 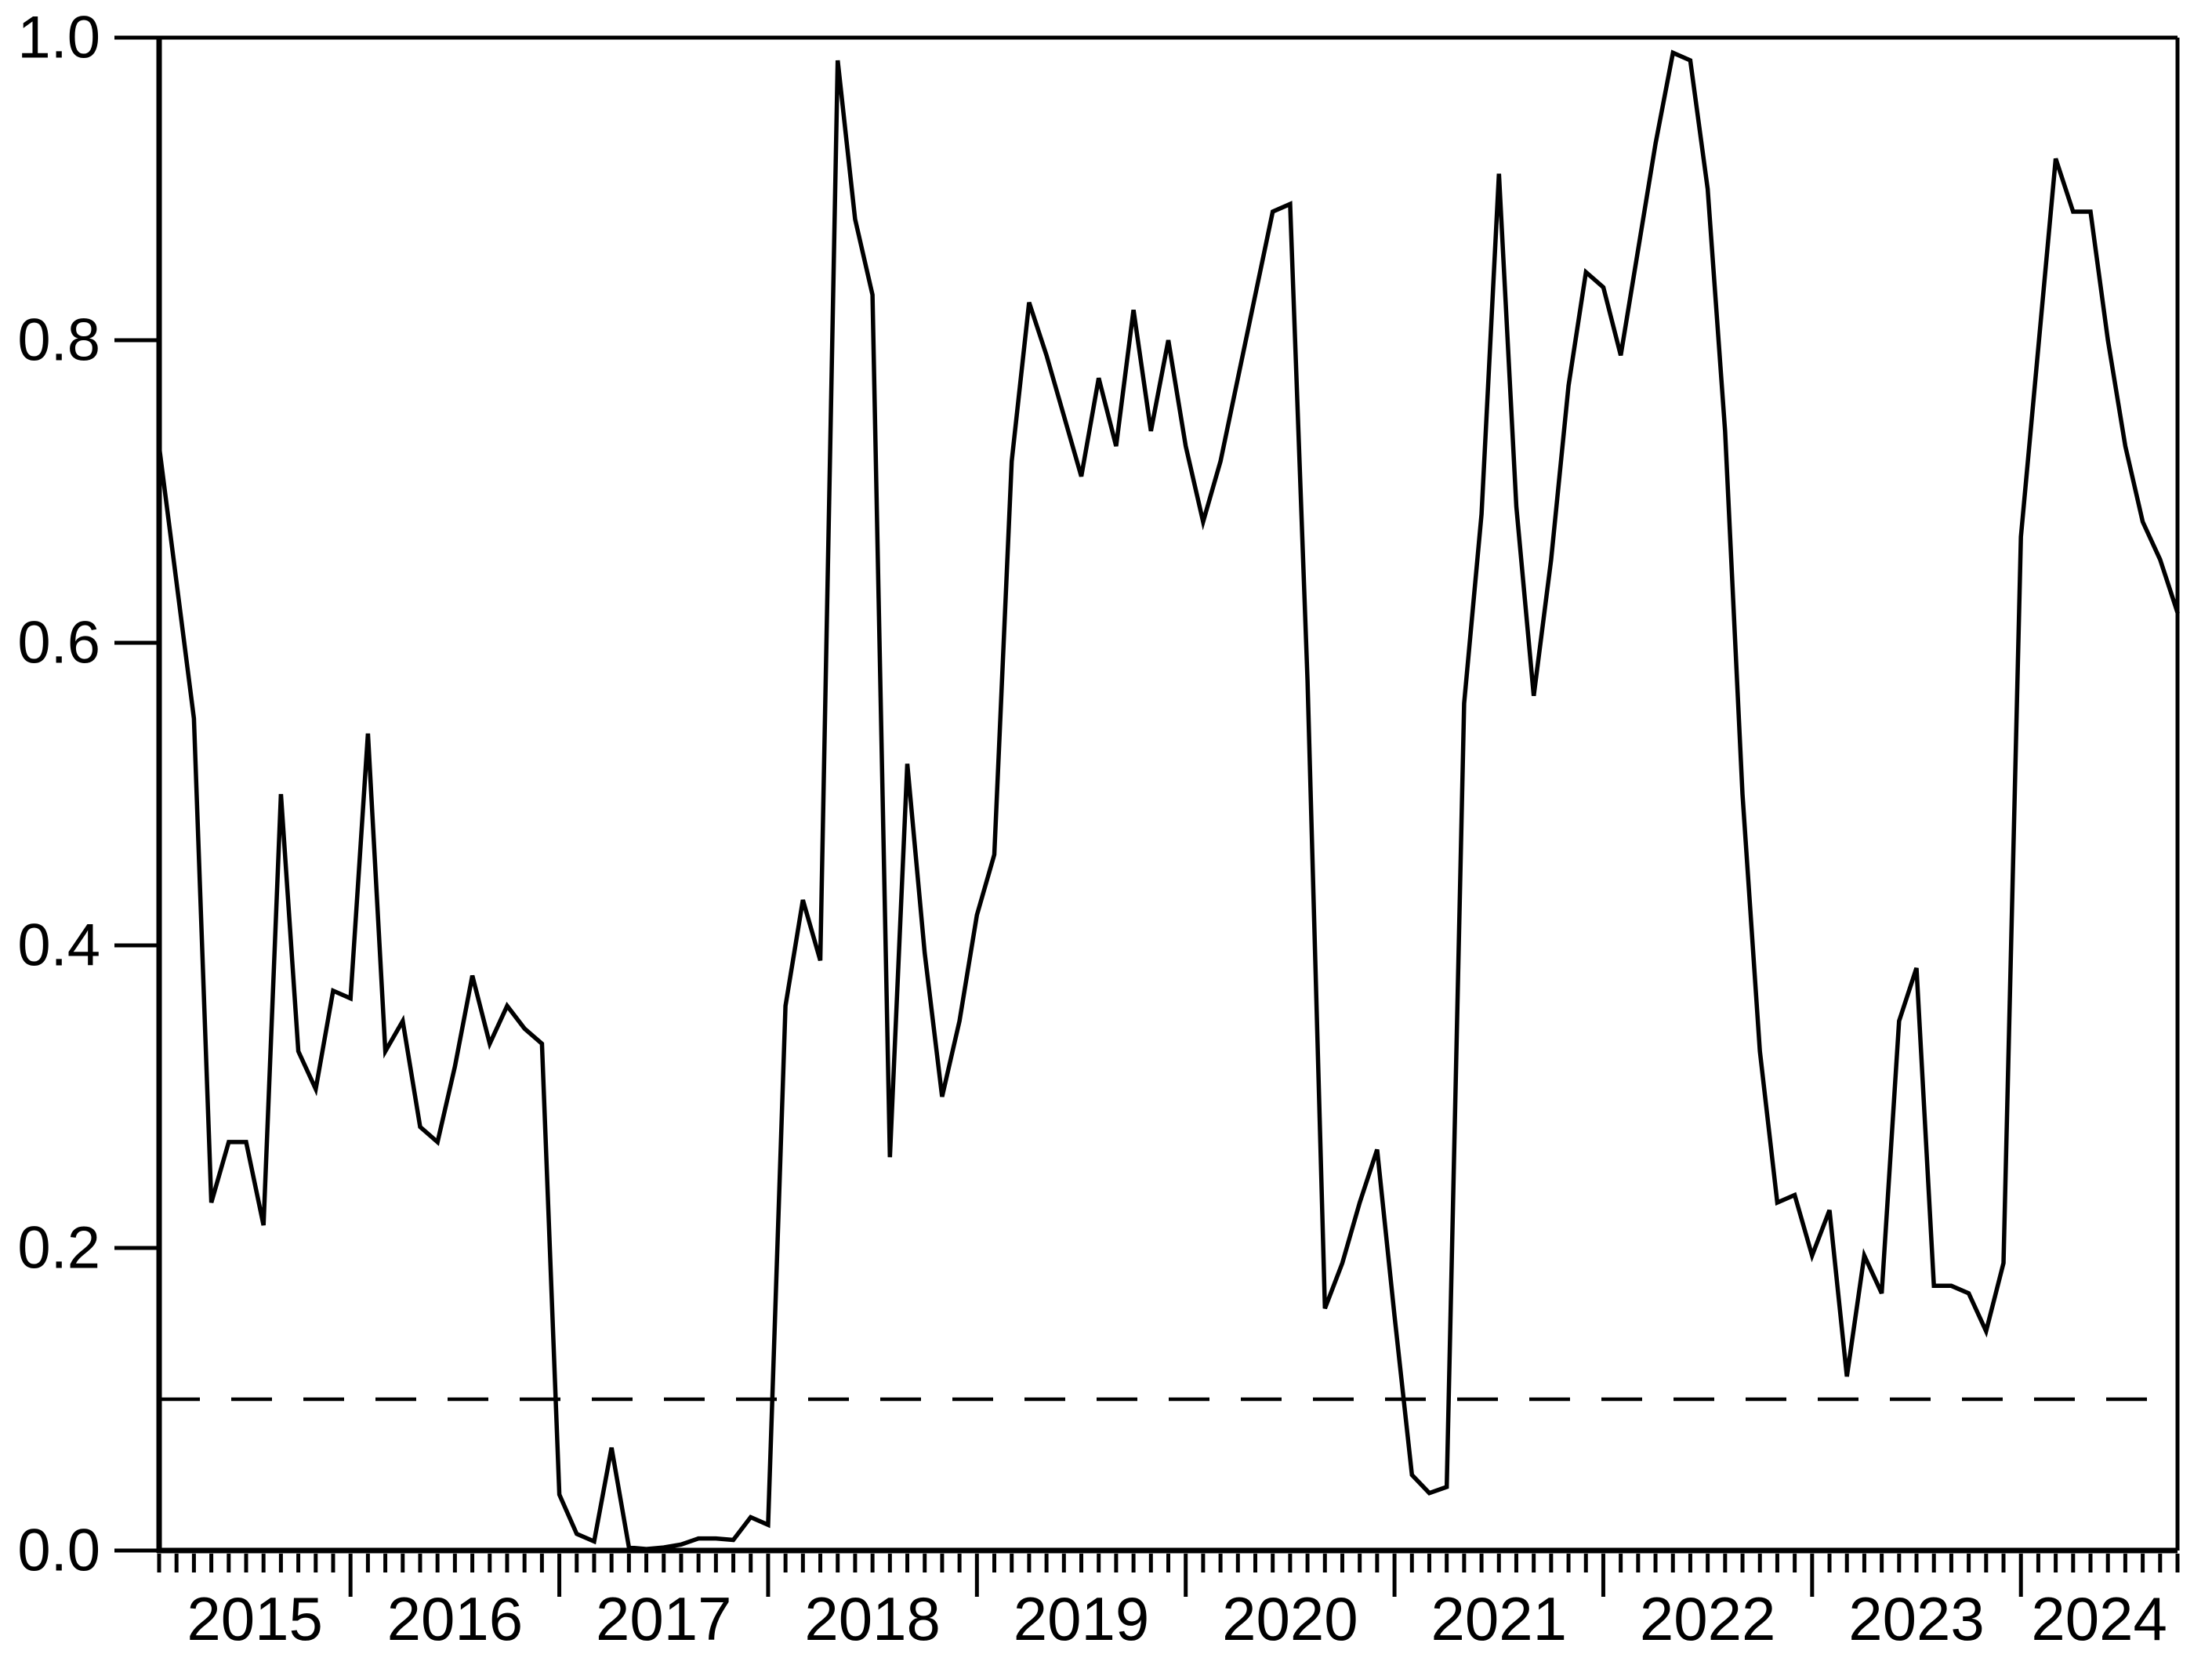 I want to click on x-axis-year-label: 2015, so click(x=255, y=1618).